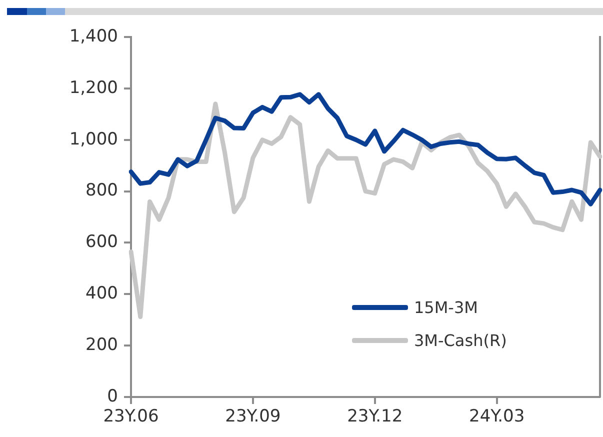 The height and width of the screenshot is (437, 603). I want to click on y-tick-label: 0, so click(112, 396).